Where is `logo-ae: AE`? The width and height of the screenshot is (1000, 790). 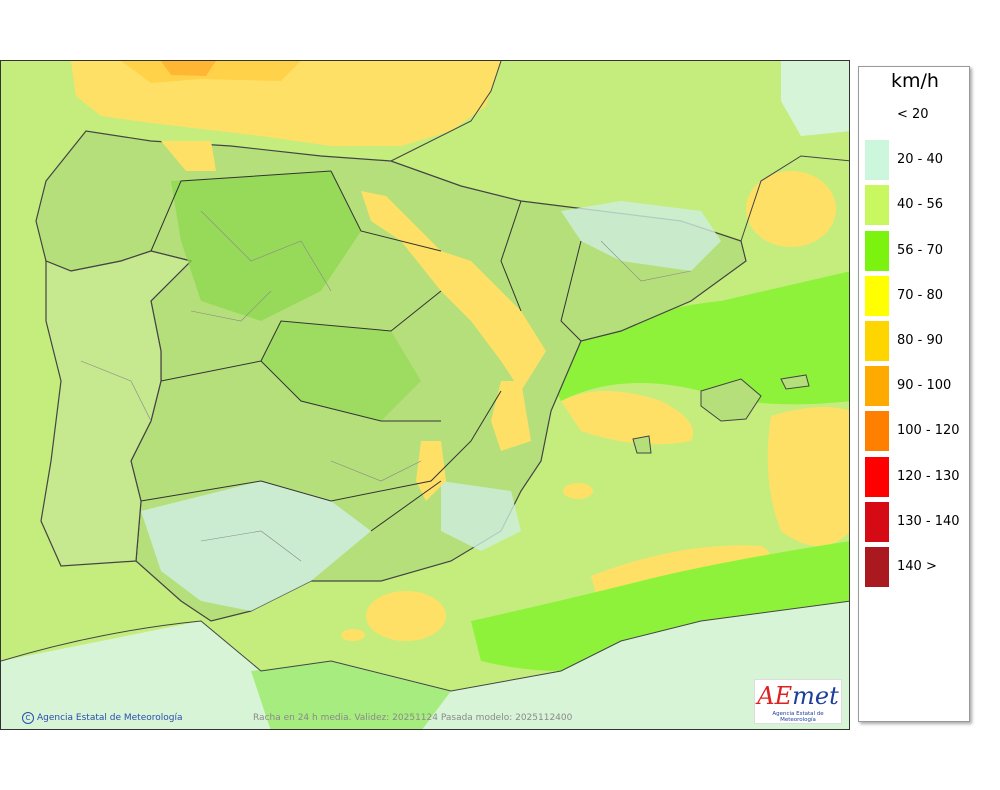 logo-ae: AE is located at coordinates (775, 696).